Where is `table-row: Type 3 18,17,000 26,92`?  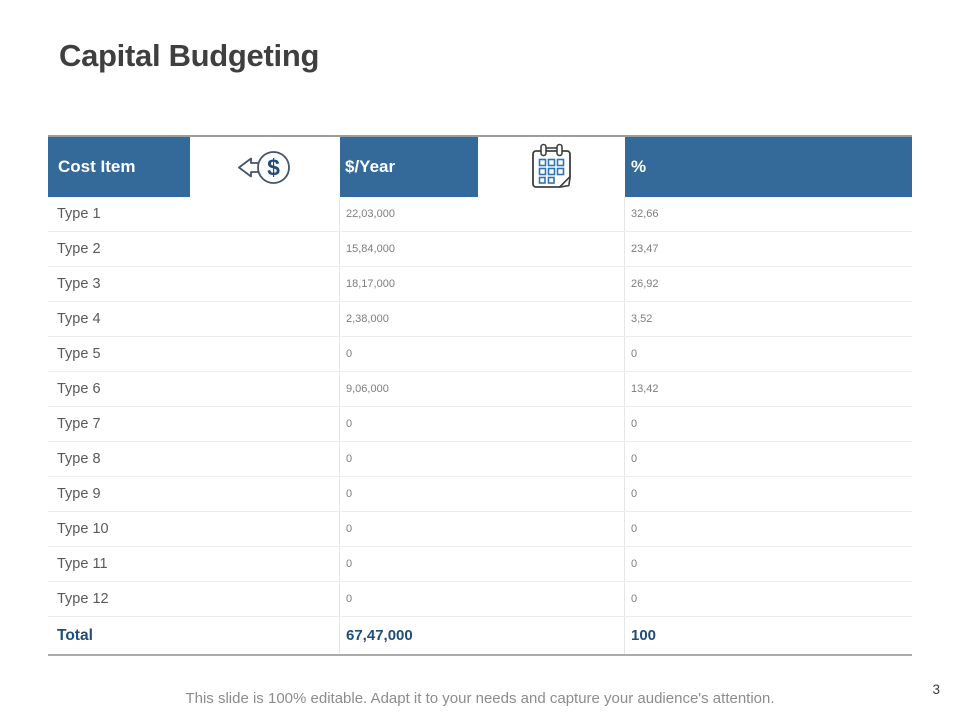
table-row: Type 3 18,17,000 26,92 is located at coordinates (480, 284).